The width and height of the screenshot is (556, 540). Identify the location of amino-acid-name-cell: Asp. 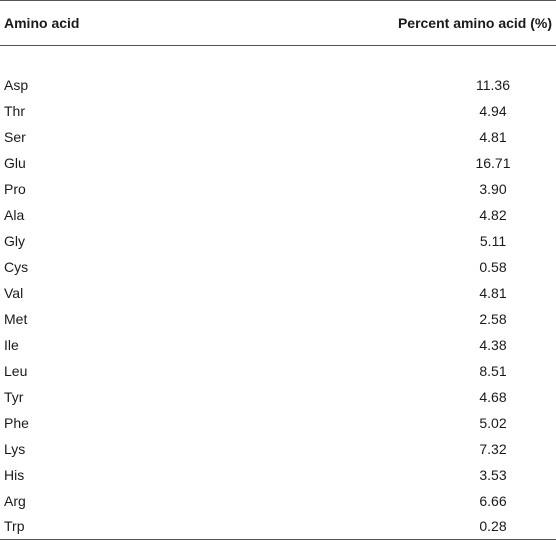
(16, 84).